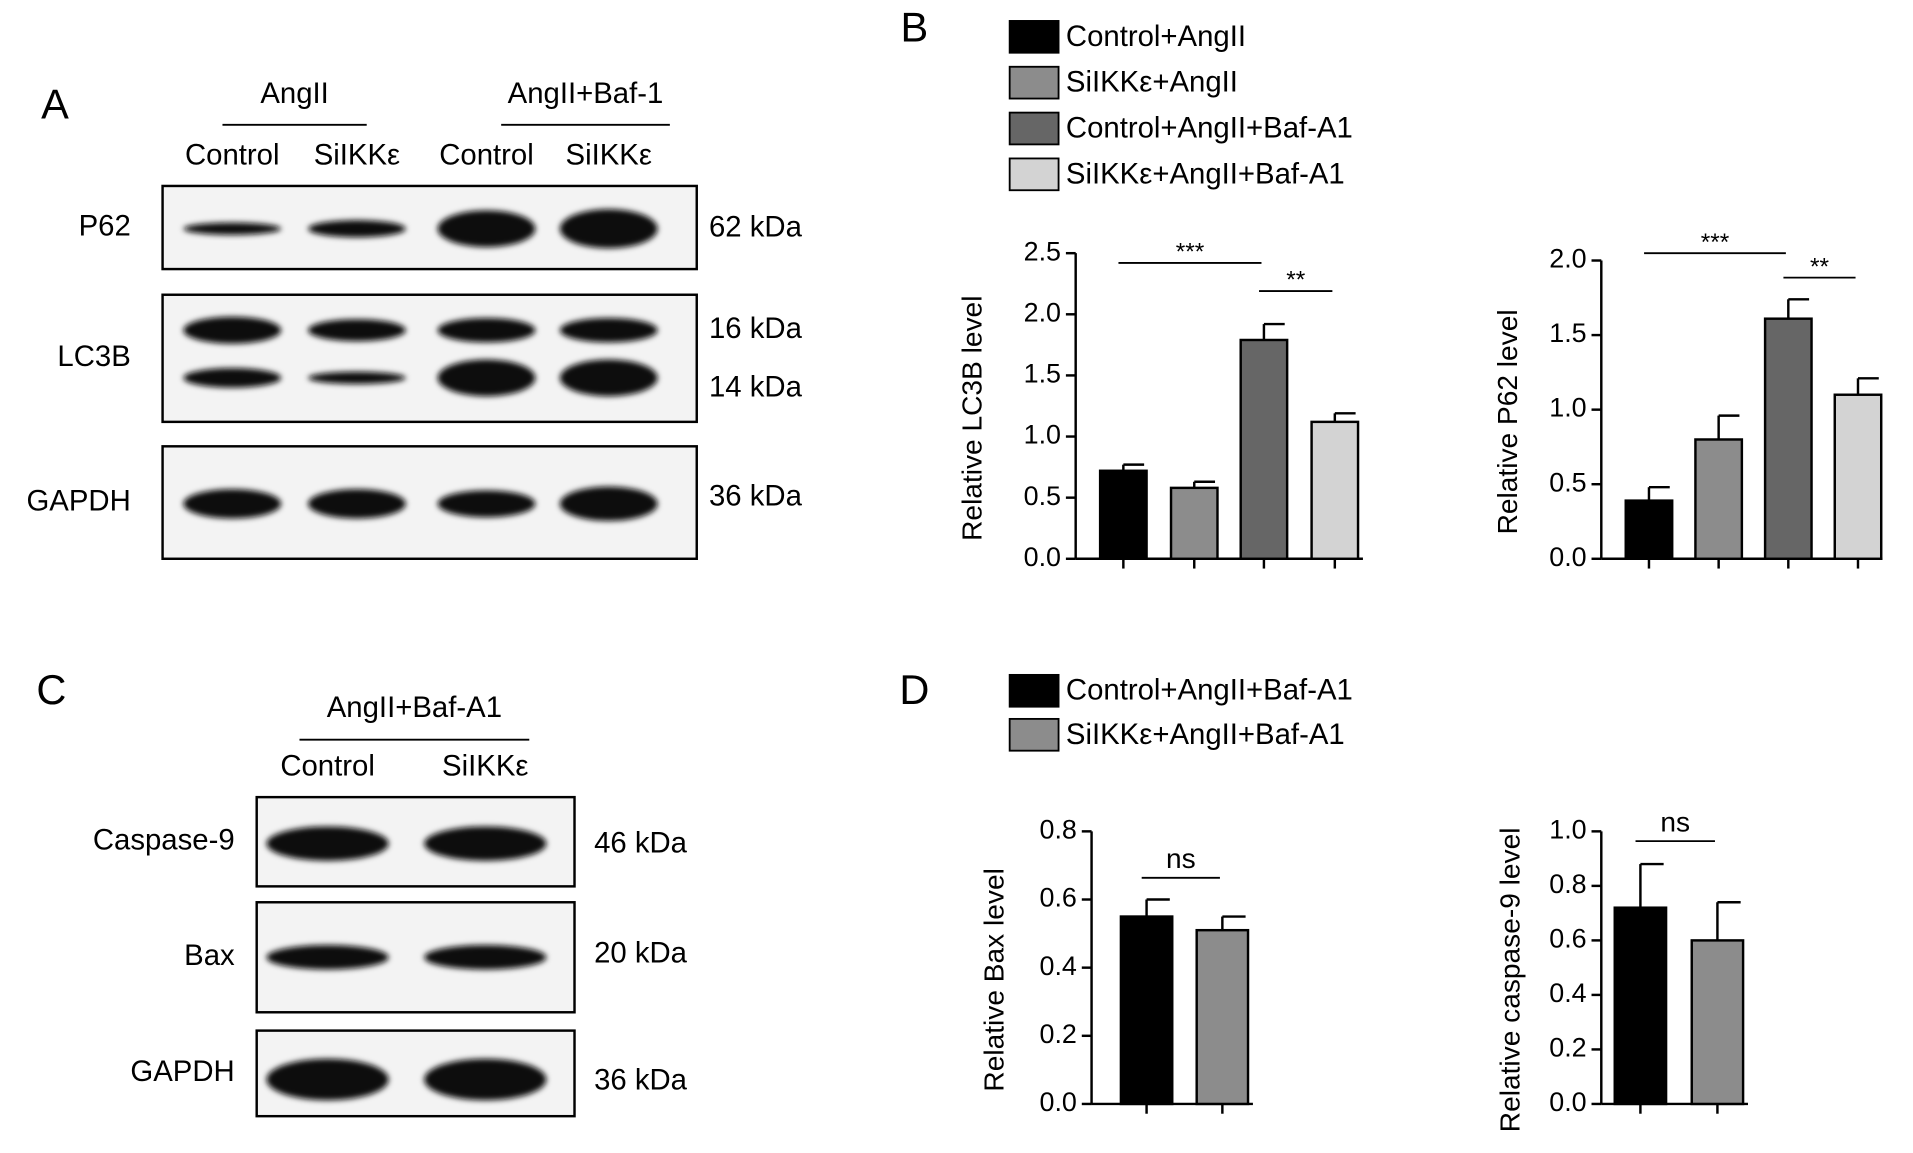 This screenshot has height=1153, width=1913. Describe the element at coordinates (586, 93) in the screenshot. I see `group-label: AngII+Baf-1` at that location.